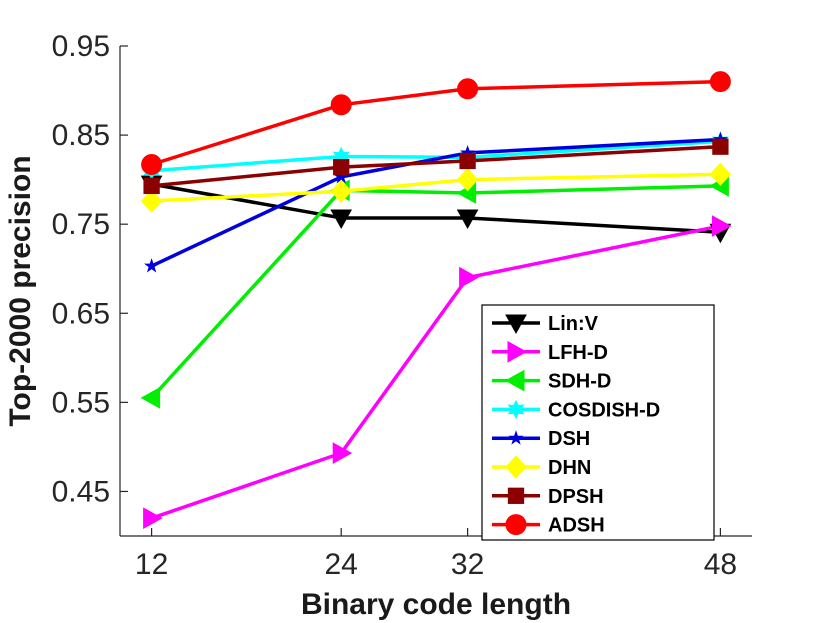 This screenshot has height=623, width=830. I want to click on legend-label-lfh-d: LFH-D, so click(578, 353).